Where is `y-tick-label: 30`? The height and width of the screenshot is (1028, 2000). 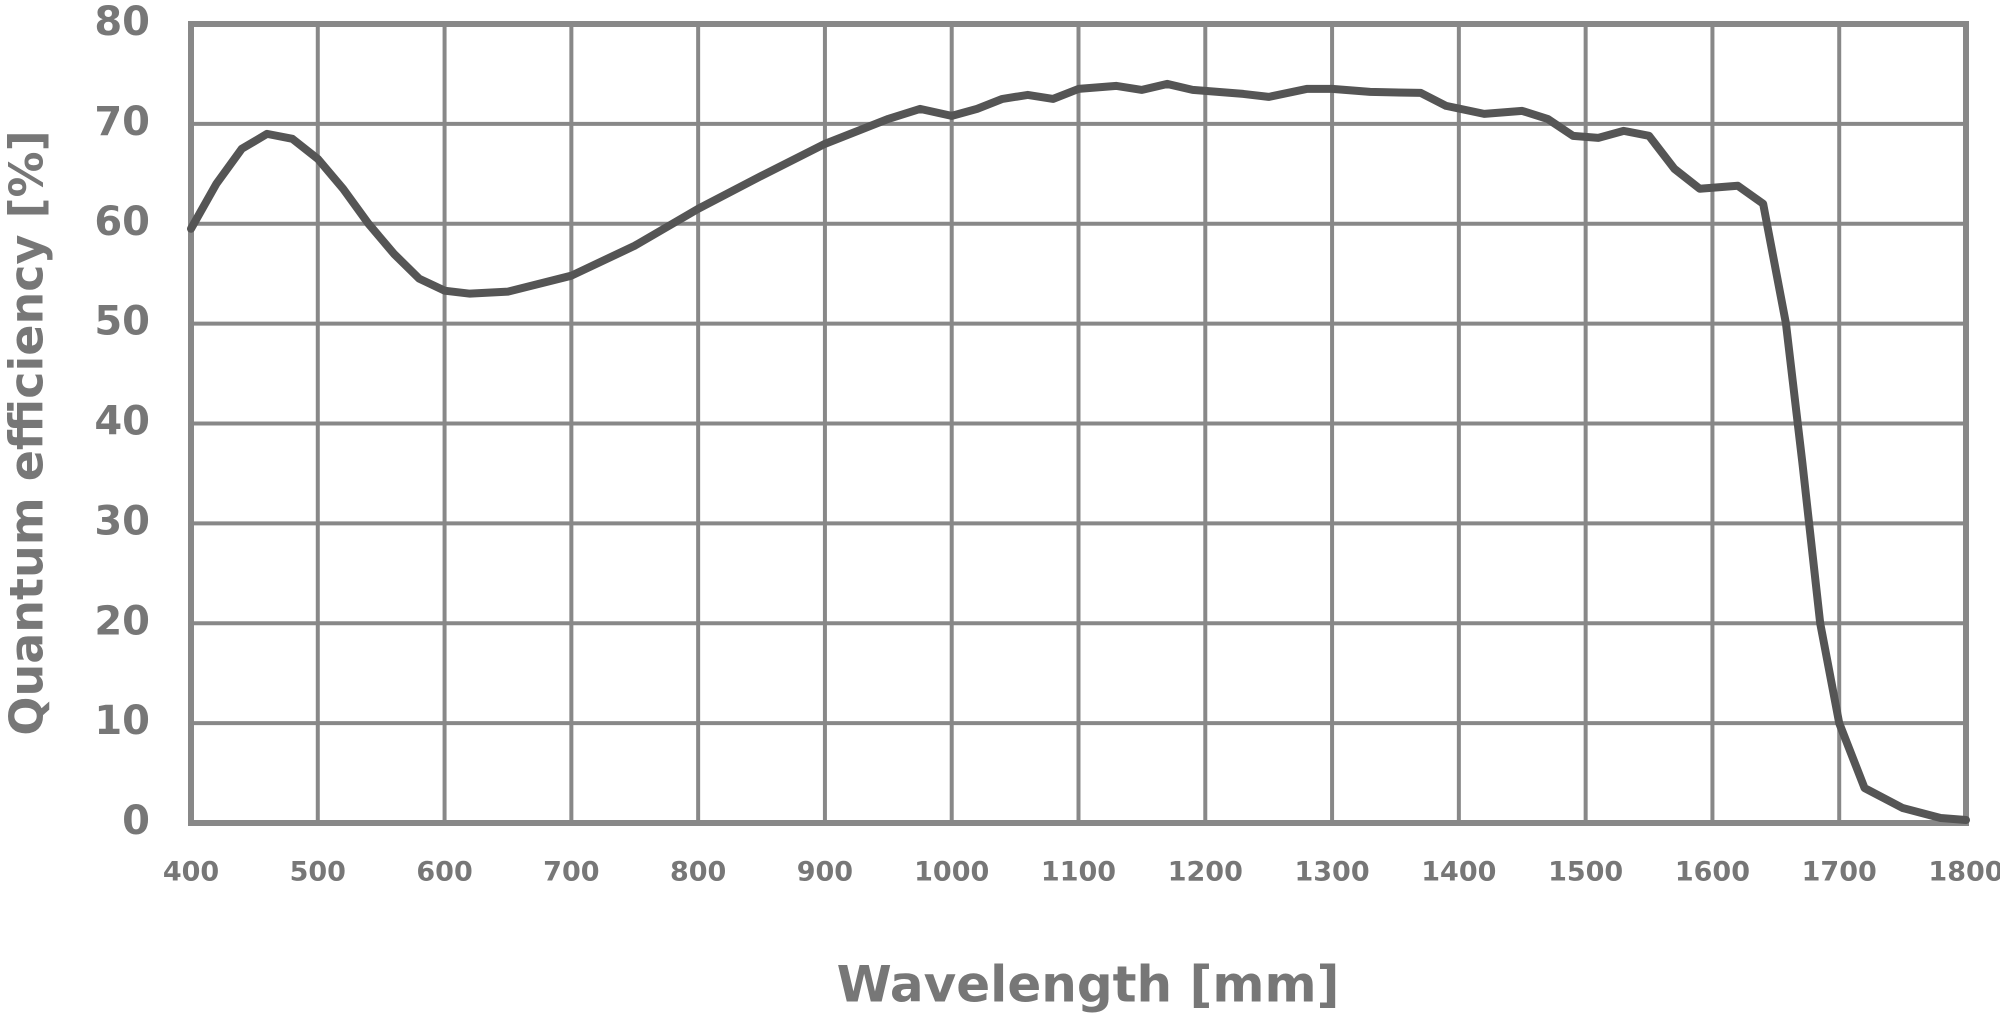
y-tick-label: 30 is located at coordinates (122, 521).